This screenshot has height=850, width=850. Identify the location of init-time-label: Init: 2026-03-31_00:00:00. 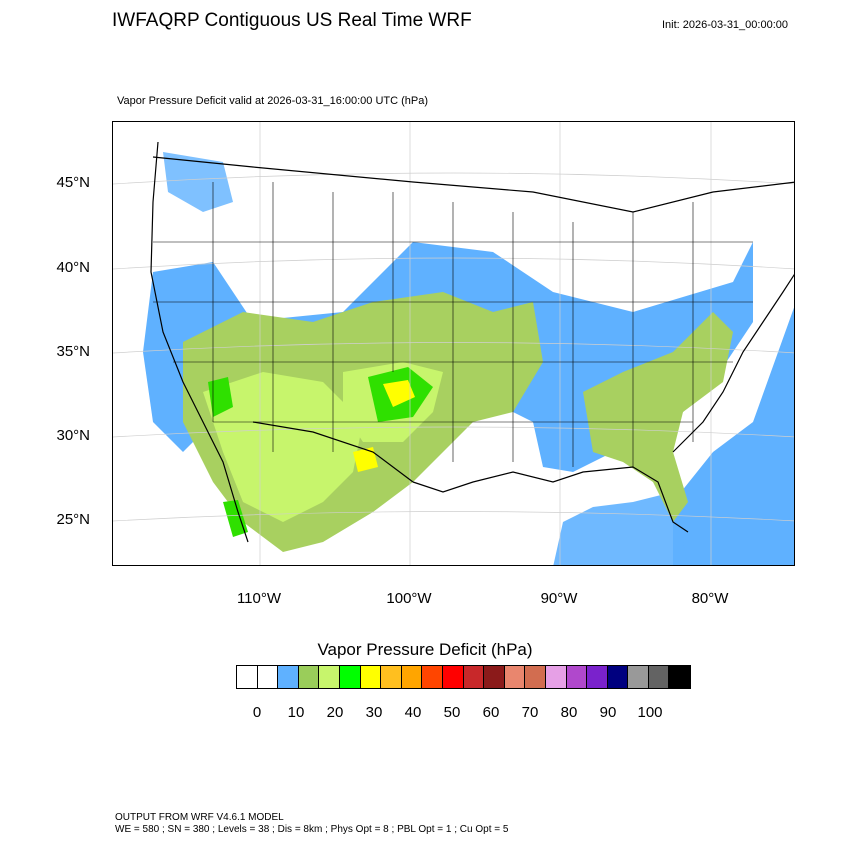
(725, 25).